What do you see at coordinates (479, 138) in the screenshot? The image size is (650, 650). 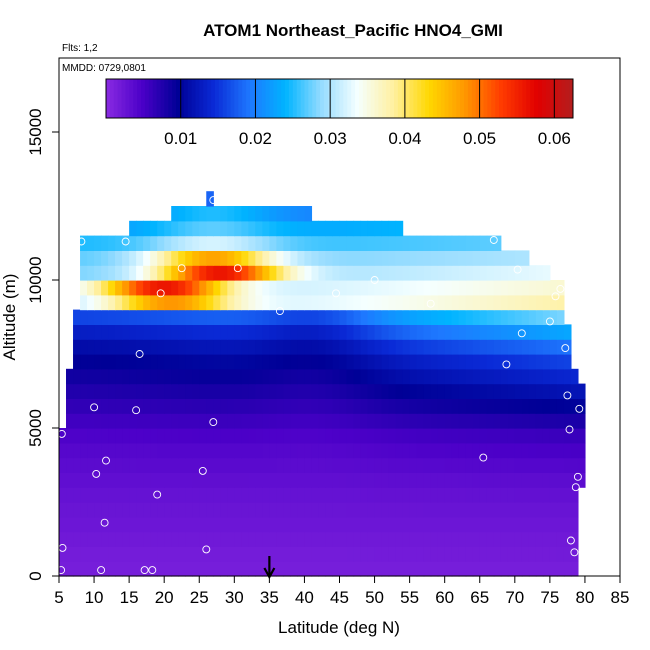 I see `colorbar-tick-label: 0.05` at bounding box center [479, 138].